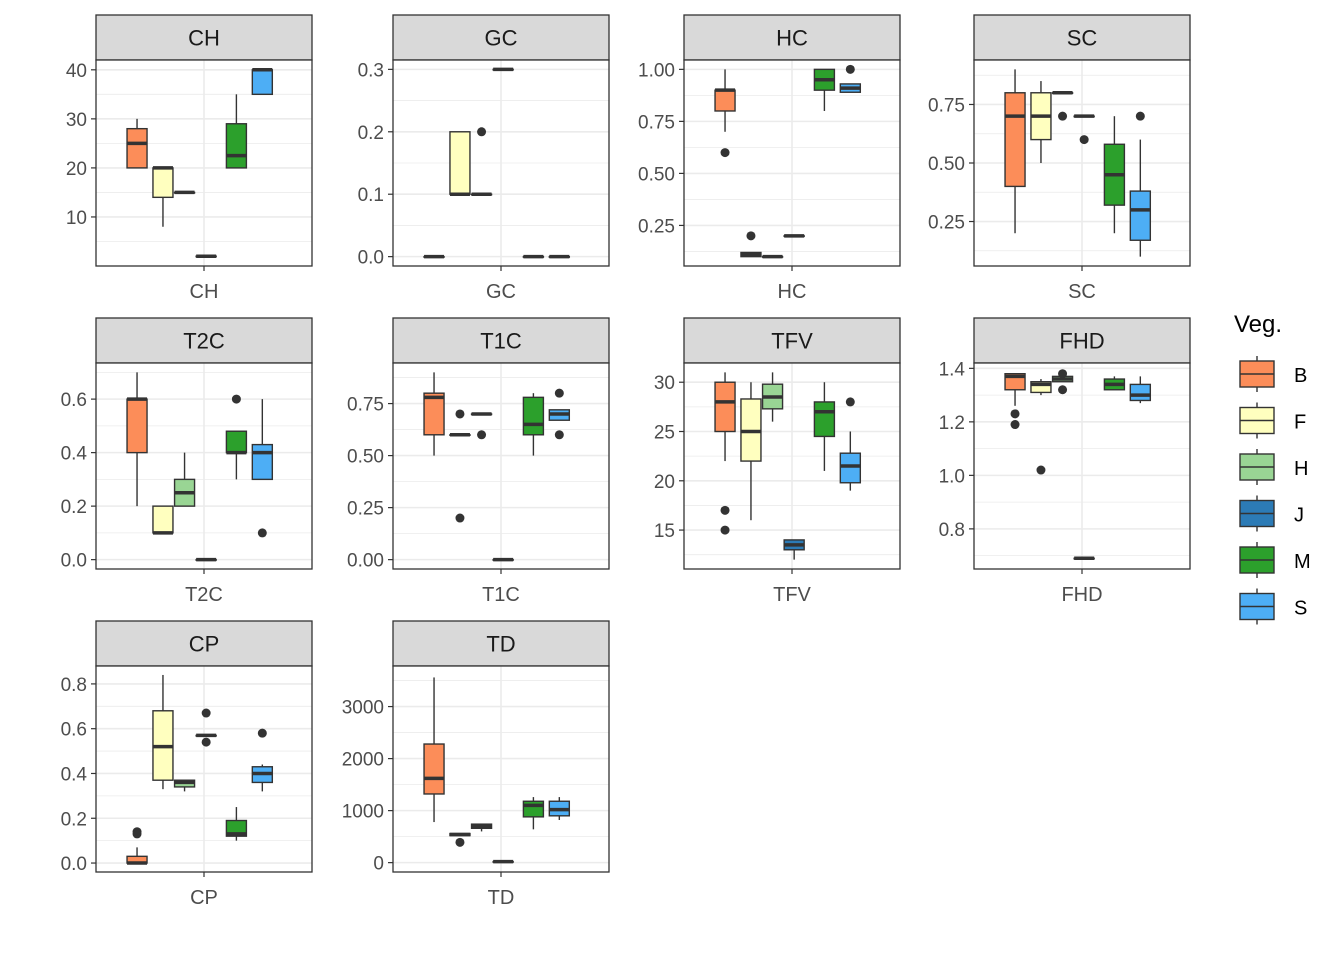 This screenshot has width=1344, height=960. I want to click on y-tick-label: 1000, so click(363, 812).